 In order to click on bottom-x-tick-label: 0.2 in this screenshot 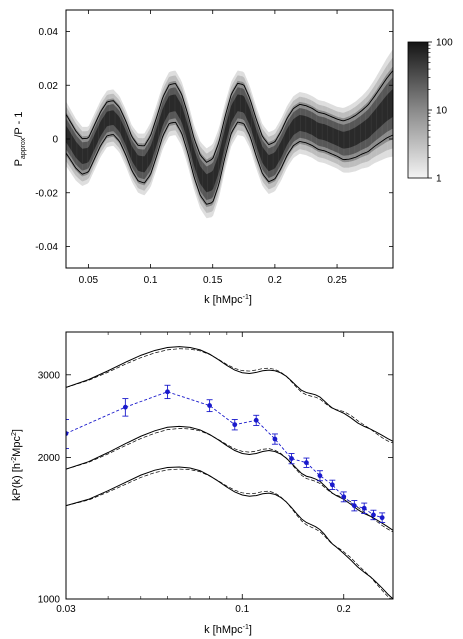, I will do `click(344, 609)`.